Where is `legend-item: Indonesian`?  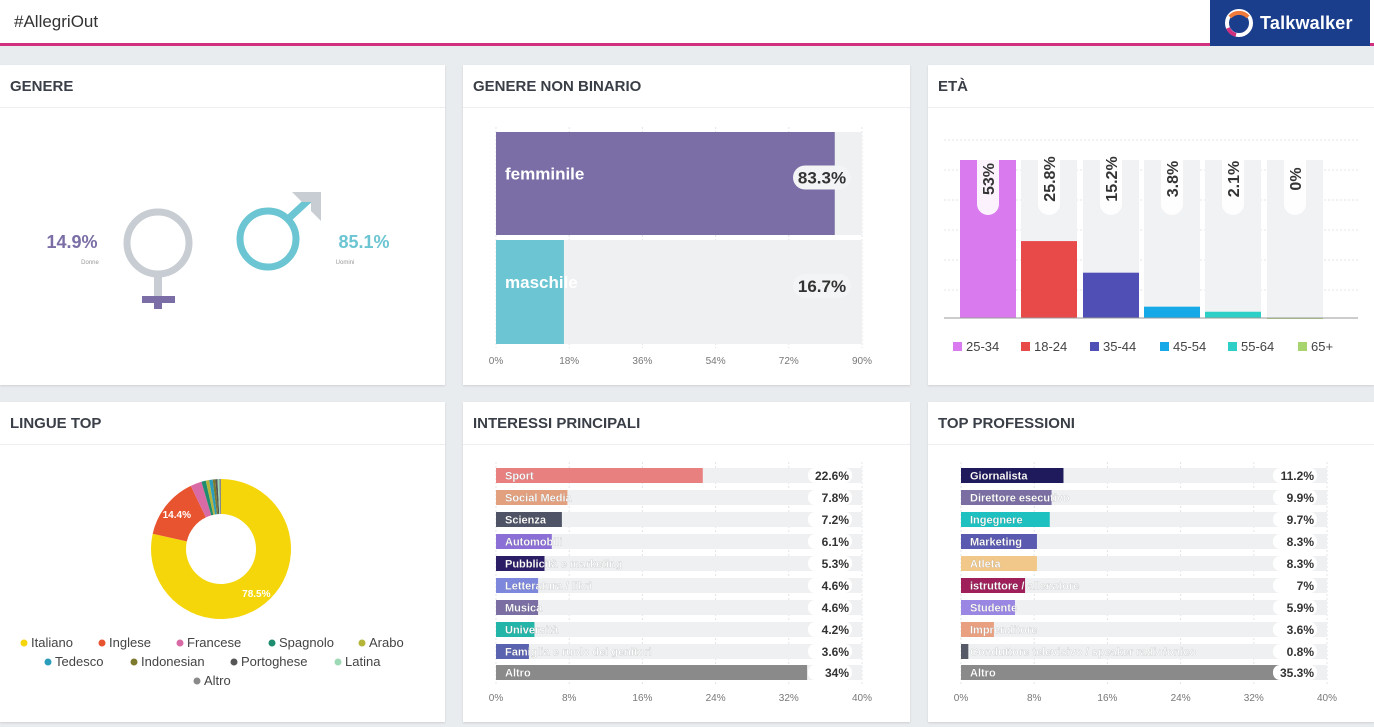 legend-item: Indonesian is located at coordinates (173, 661).